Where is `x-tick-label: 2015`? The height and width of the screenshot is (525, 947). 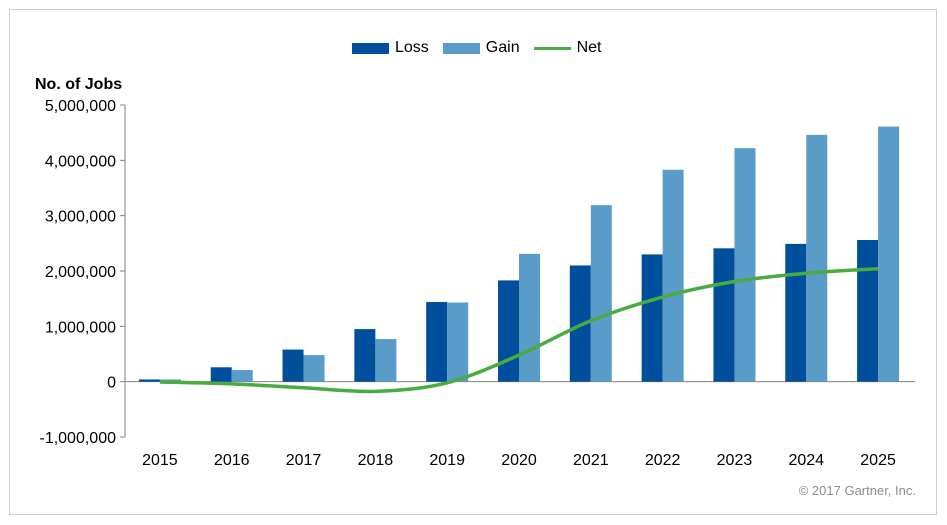
x-tick-label: 2015 is located at coordinates (160, 460).